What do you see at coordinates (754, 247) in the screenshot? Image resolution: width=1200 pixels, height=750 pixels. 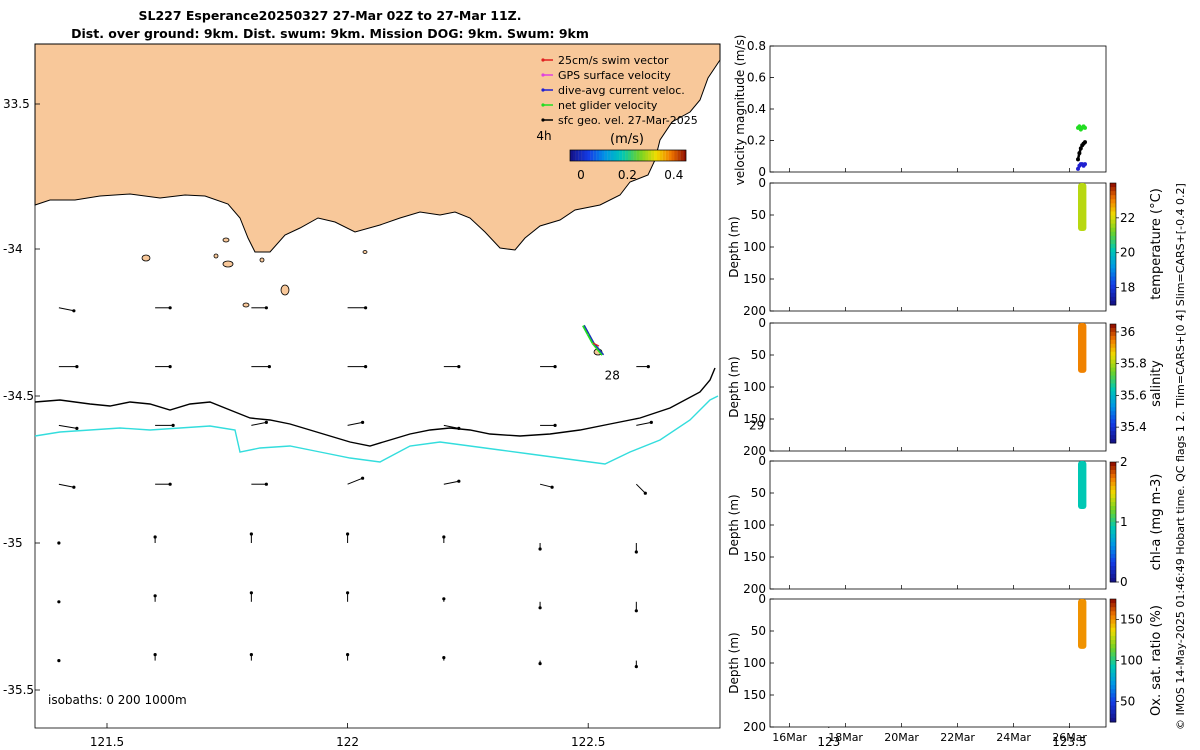 I see `depth-ytick-label: 100` at bounding box center [754, 247].